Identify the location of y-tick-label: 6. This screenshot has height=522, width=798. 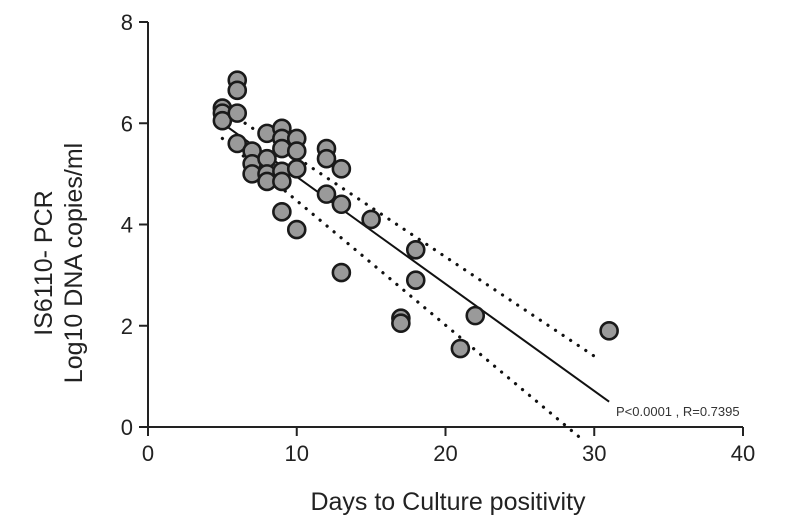
(127, 123).